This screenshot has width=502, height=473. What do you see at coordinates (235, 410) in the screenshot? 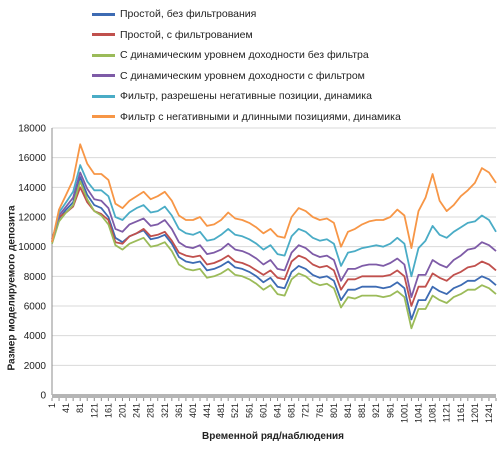
I see `x-tick-label: 521` at bounding box center [235, 410].